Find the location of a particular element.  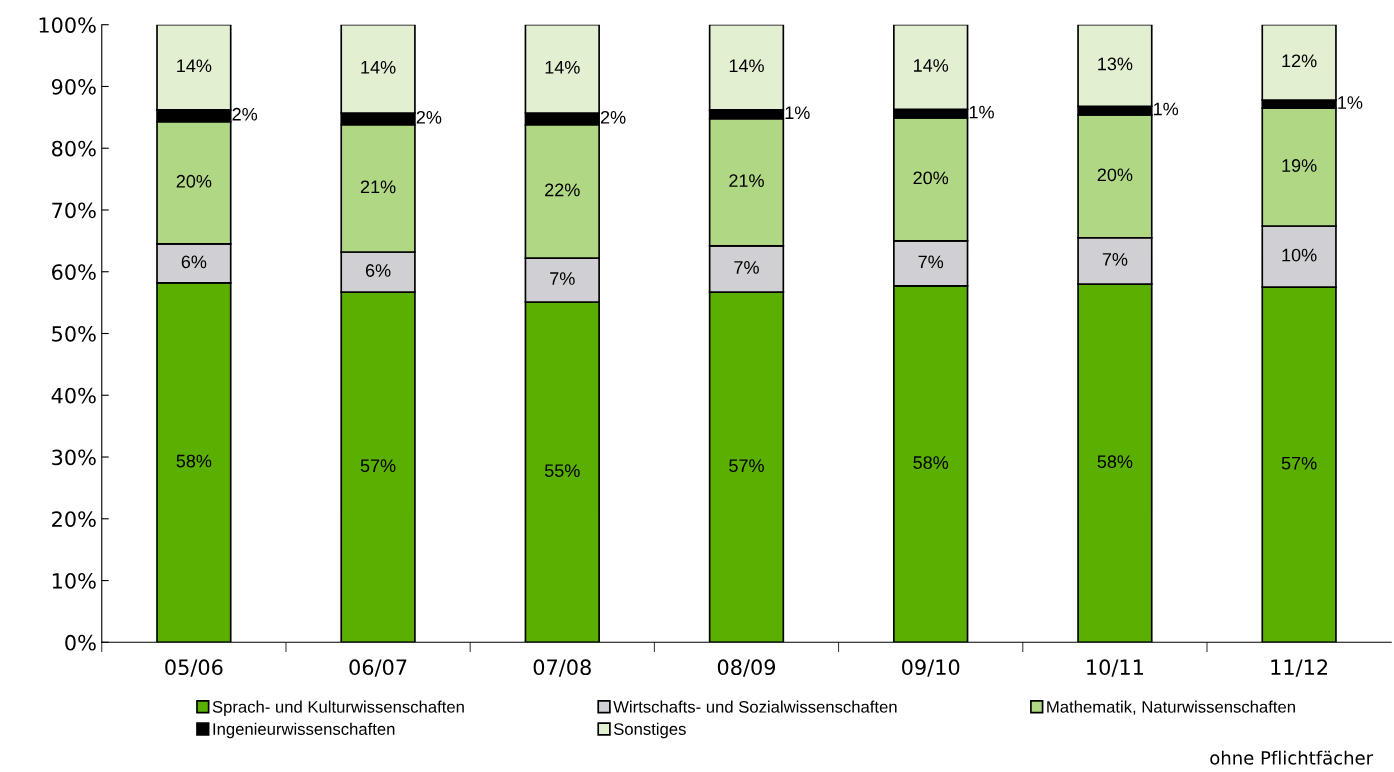

text: ohne Pflichtfächer is located at coordinates (1292, 757).